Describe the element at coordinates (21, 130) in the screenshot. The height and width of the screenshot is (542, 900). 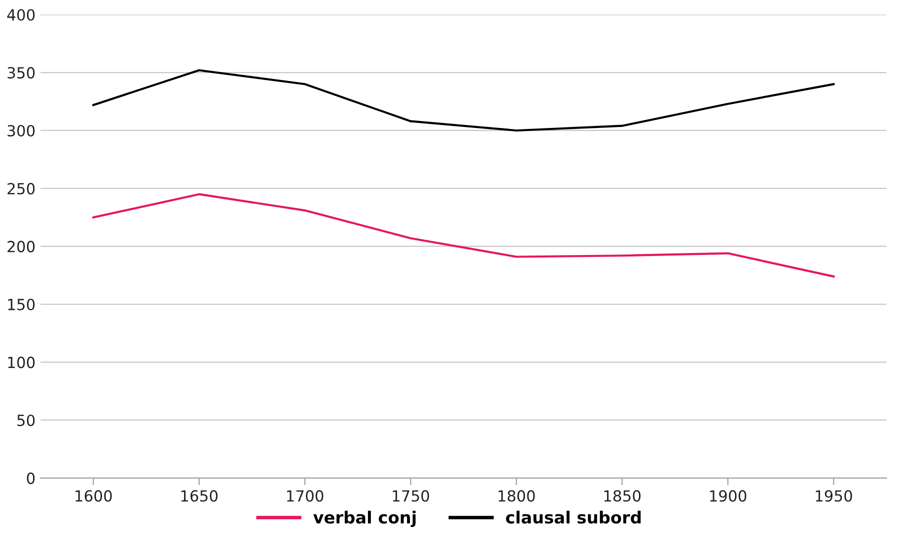
I see `y-tick-label: 300` at that location.